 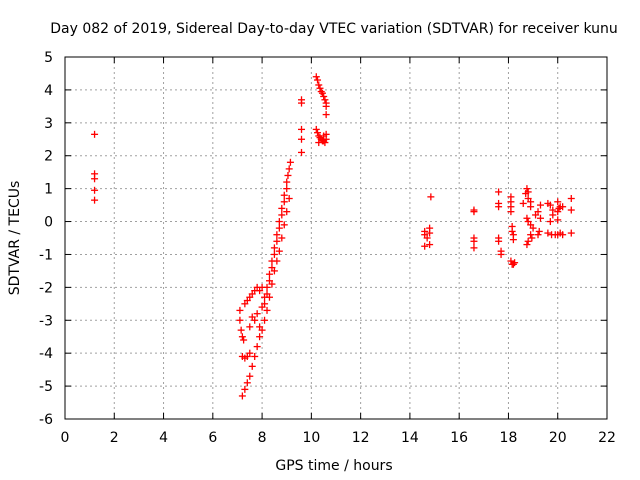 What do you see at coordinates (558, 438) in the screenshot?
I see `x-tick-label: 20` at bounding box center [558, 438].